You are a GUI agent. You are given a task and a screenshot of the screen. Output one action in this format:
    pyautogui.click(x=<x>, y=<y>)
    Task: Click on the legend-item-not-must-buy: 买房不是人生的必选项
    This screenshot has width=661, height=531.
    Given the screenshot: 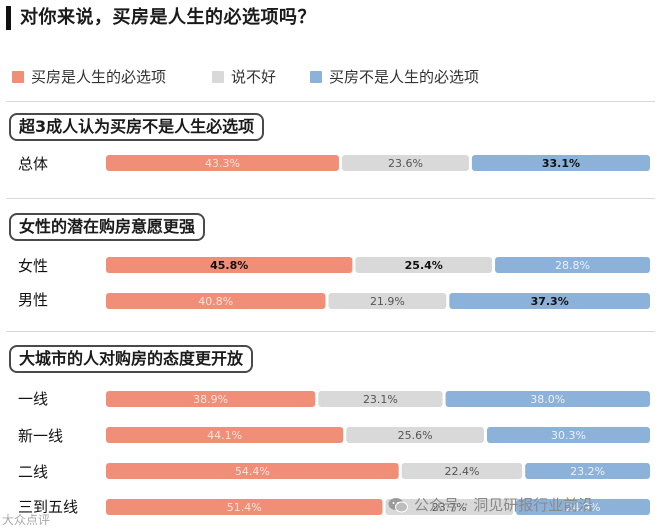 What is the action you would take?
    pyautogui.click(x=394, y=76)
    